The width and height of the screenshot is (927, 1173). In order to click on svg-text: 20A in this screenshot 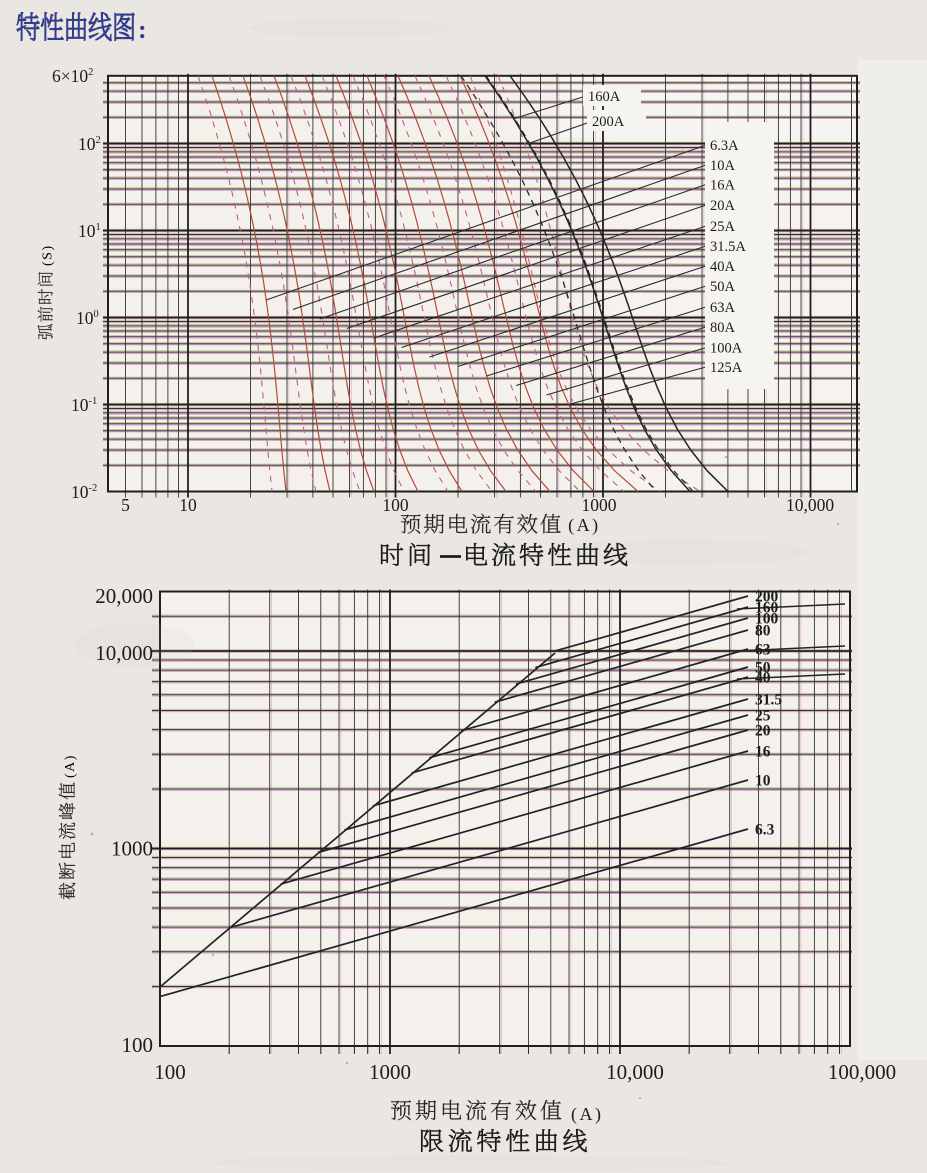, I will do `click(723, 206)`.